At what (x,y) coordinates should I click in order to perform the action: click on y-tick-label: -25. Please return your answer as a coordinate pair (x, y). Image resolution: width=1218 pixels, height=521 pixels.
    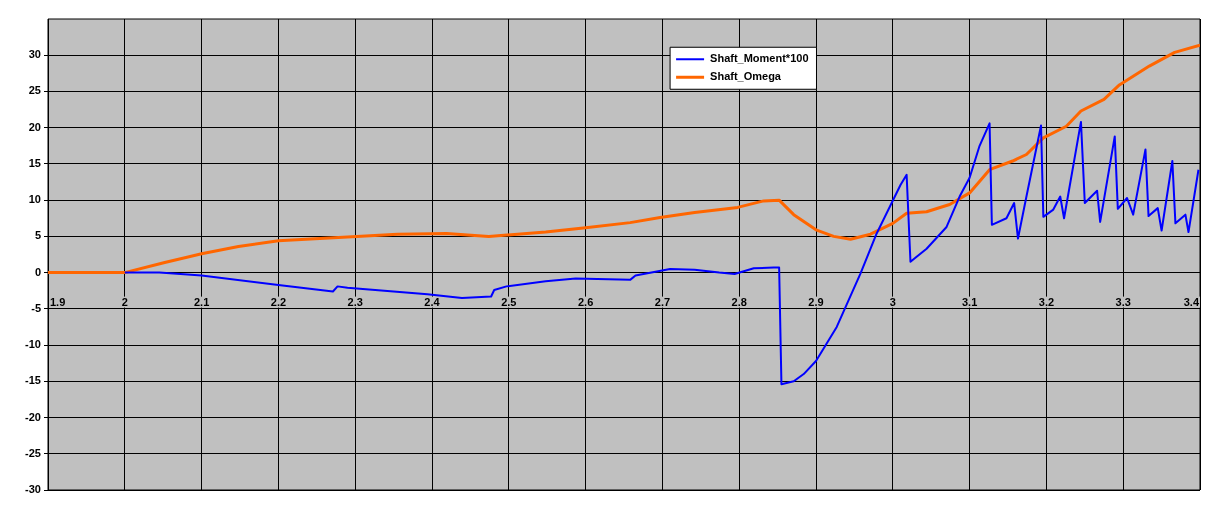
    Looking at the image, I should click on (33, 452).